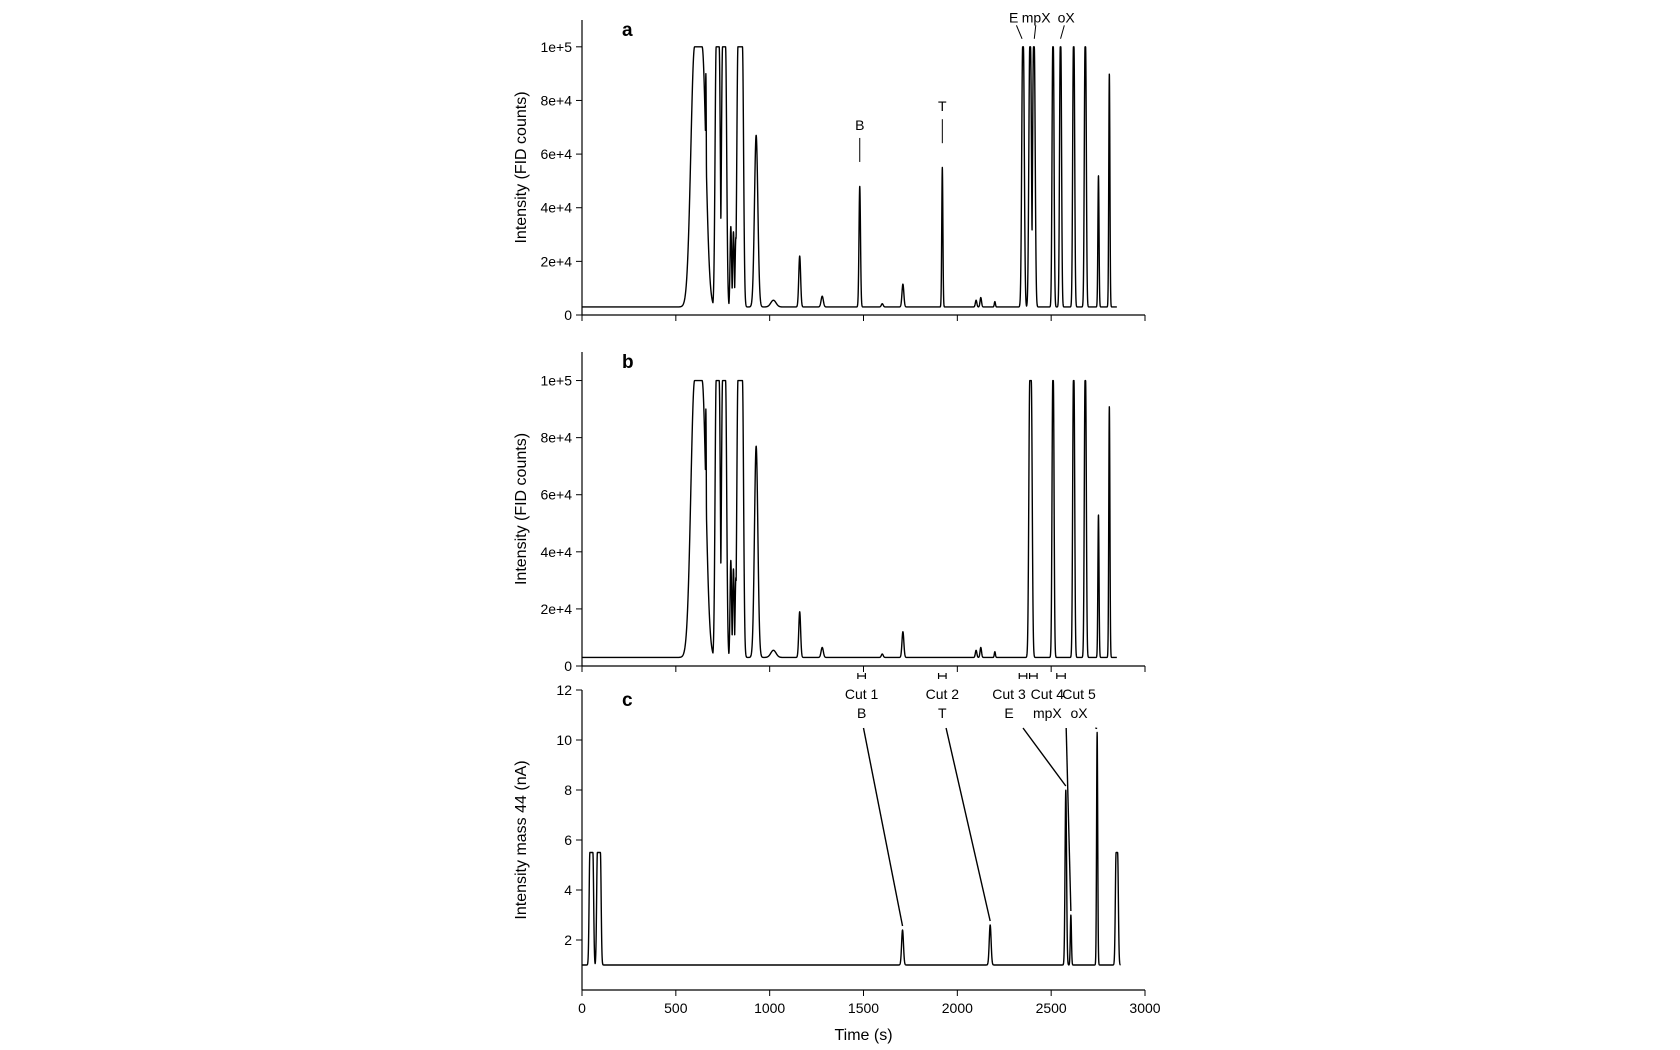 The width and height of the screenshot is (1680, 1050). I want to click on cut-label: Cut 2, so click(943, 694).